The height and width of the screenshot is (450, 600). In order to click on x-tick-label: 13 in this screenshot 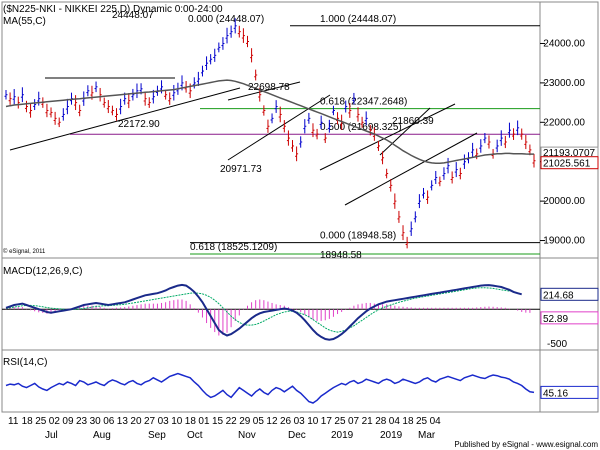, I will do `click(123, 421)`.